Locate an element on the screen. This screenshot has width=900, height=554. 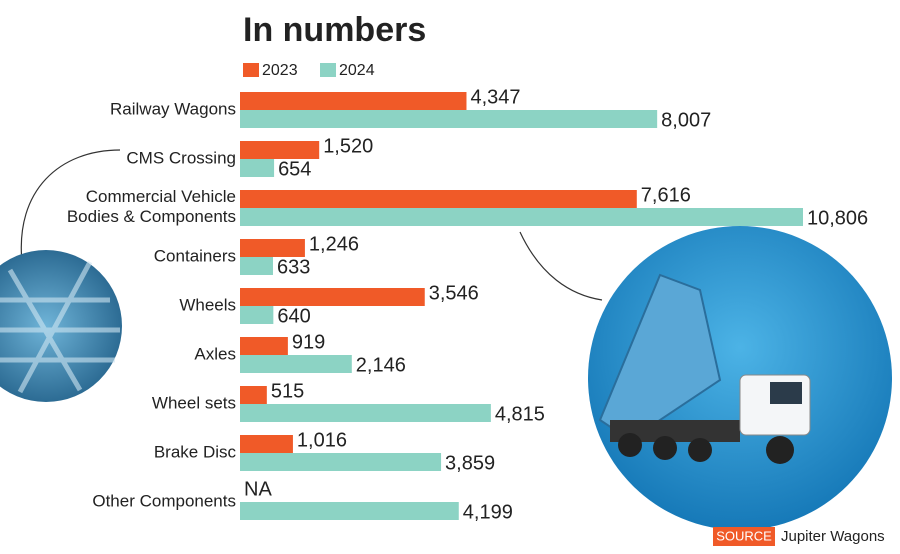
value-label: 3,859 is located at coordinates (470, 463).